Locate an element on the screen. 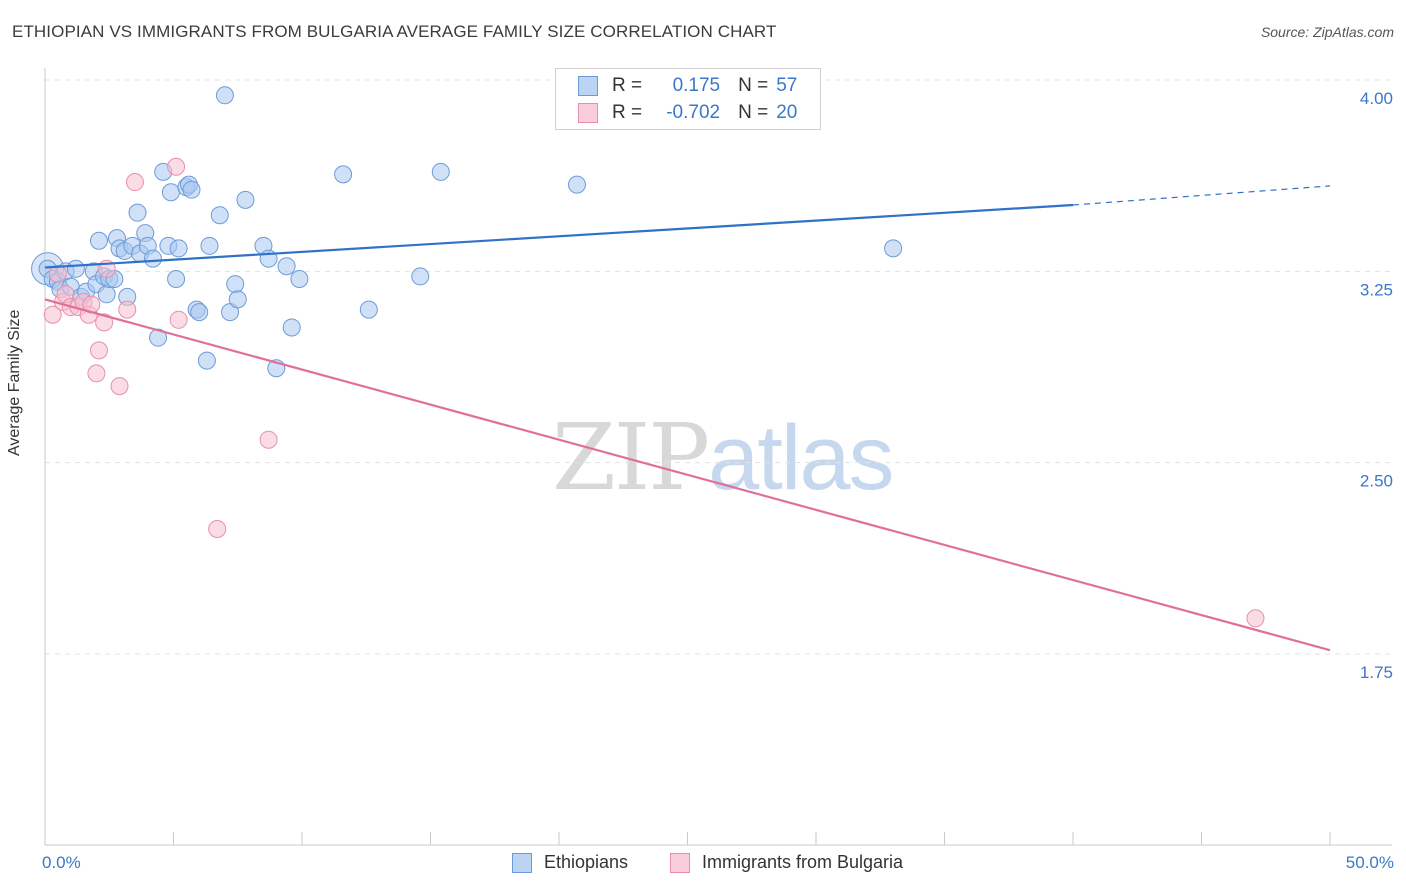 Image resolution: width=1406 pixels, height=892 pixels. y-tick-label-3: 4.00 is located at coordinates (1376, 98).